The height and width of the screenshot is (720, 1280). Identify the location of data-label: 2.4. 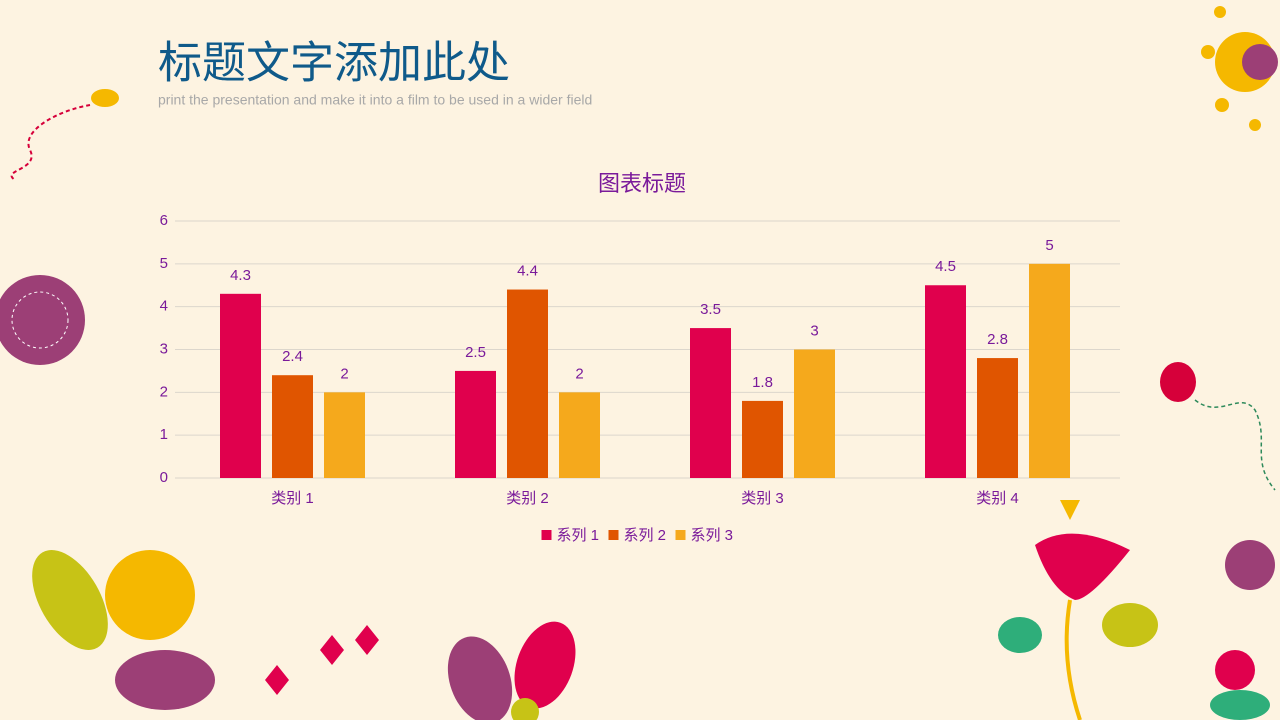
(292, 356).